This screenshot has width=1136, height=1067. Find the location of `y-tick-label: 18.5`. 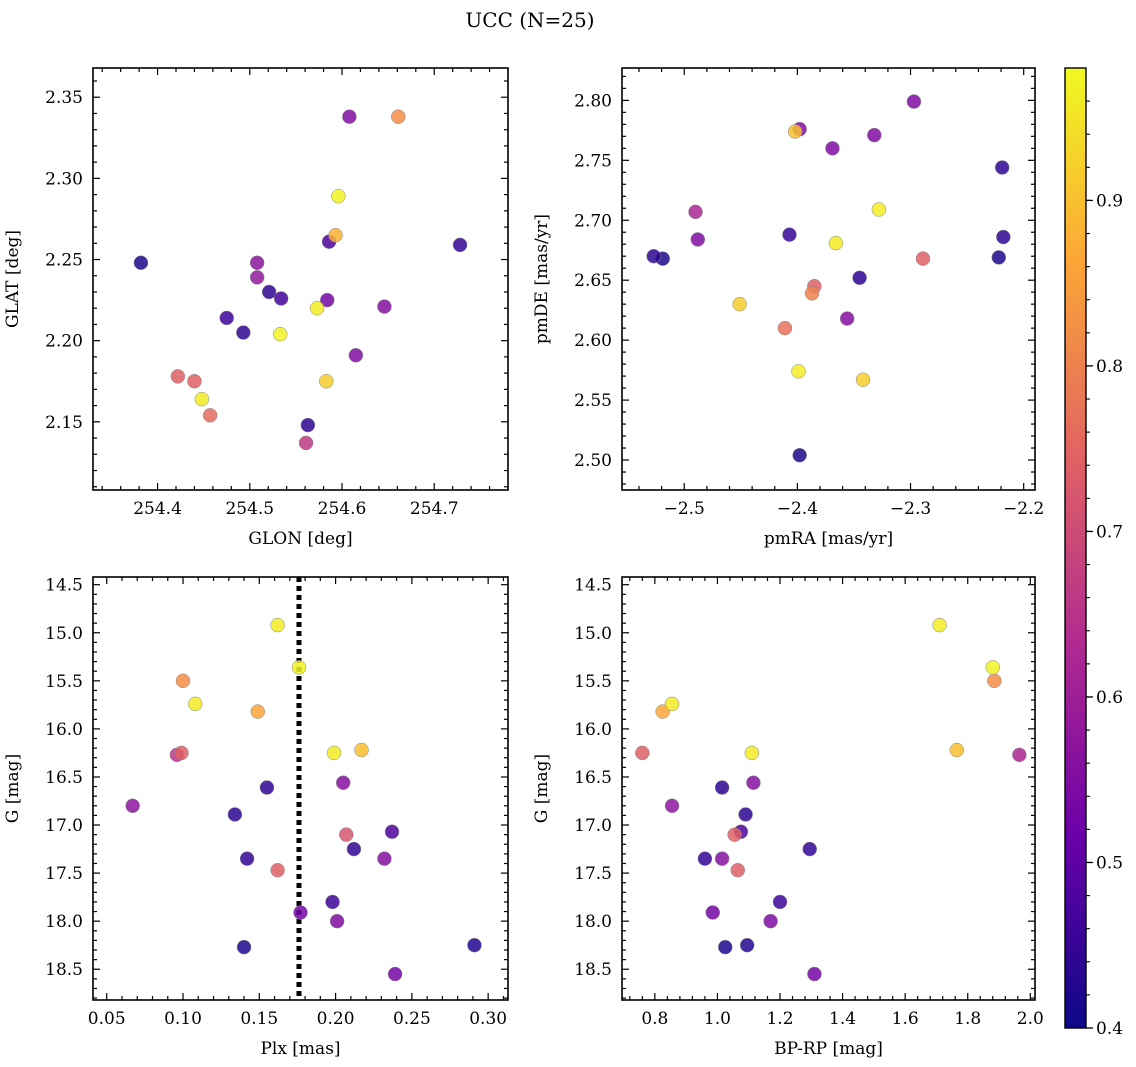

y-tick-label: 18.5 is located at coordinates (64, 970).